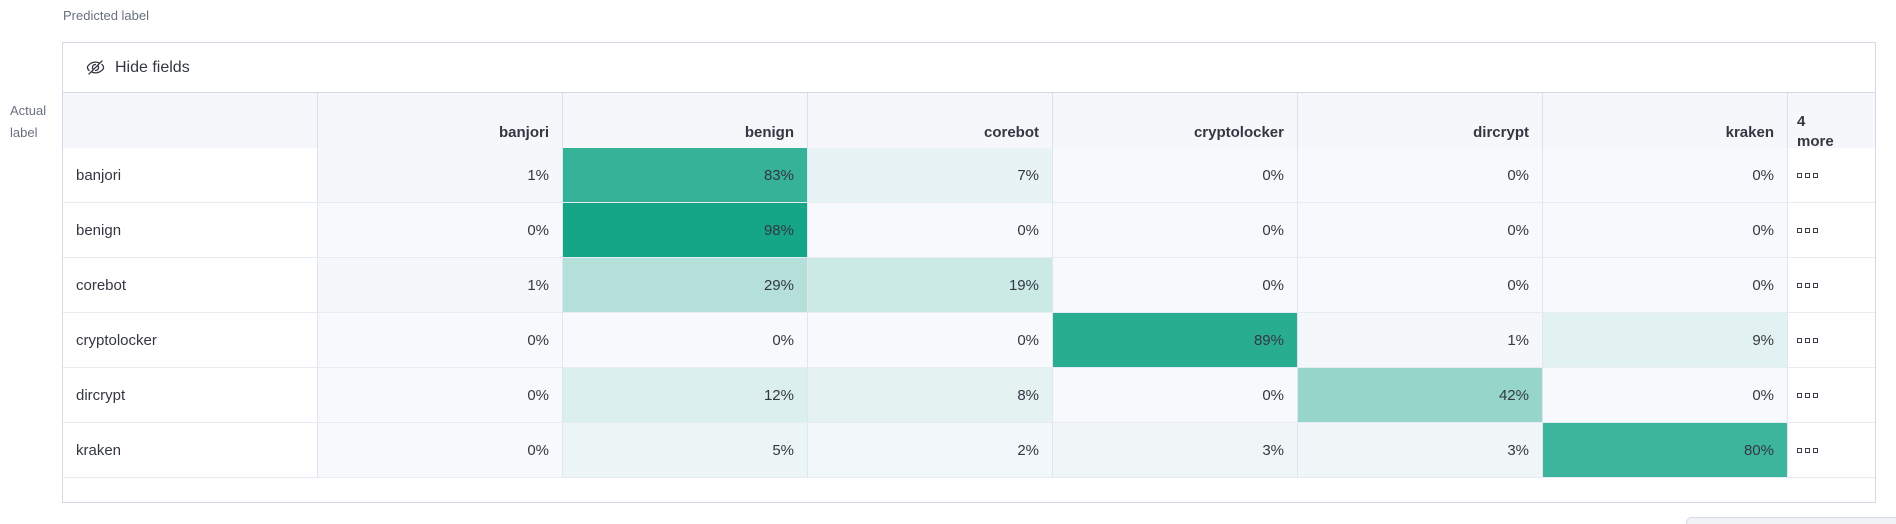  Describe the element at coordinates (1420, 395) in the screenshot. I see `matrix-cell-dircrypt-dircrypt: 42%` at that location.